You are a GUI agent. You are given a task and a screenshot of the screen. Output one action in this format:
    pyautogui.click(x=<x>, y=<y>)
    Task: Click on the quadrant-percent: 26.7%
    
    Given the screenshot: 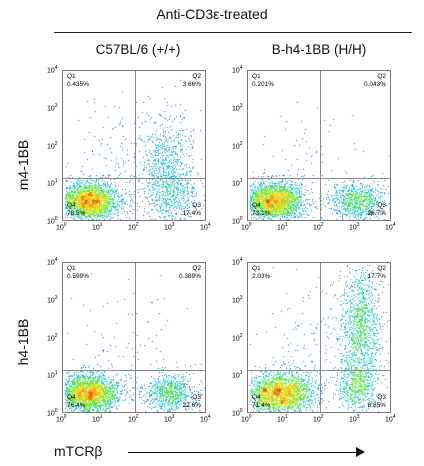 What is the action you would take?
    pyautogui.click(x=376, y=213)
    